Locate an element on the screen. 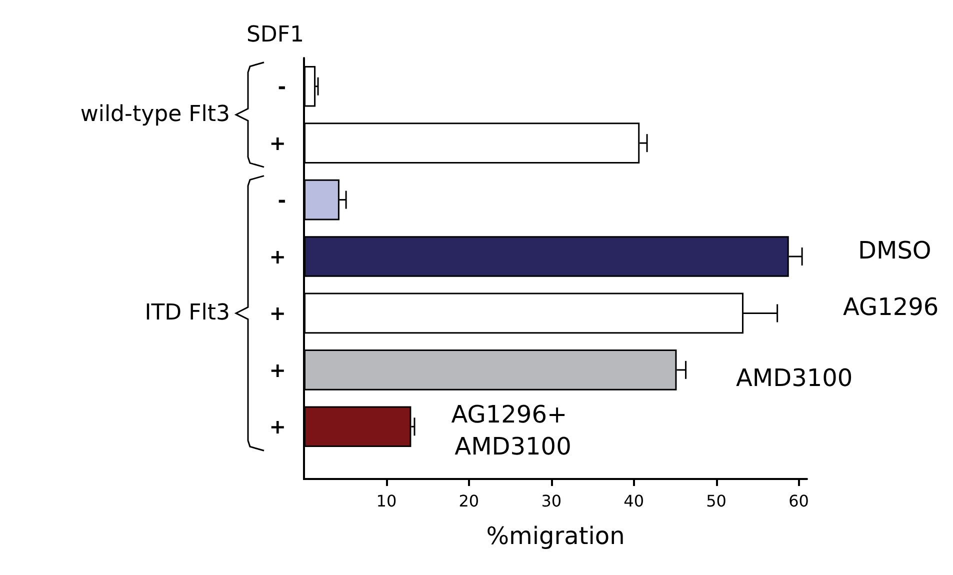 Image resolution: width=953 pixels, height=575 pixels. x-tick-label: 60 is located at coordinates (798, 501).